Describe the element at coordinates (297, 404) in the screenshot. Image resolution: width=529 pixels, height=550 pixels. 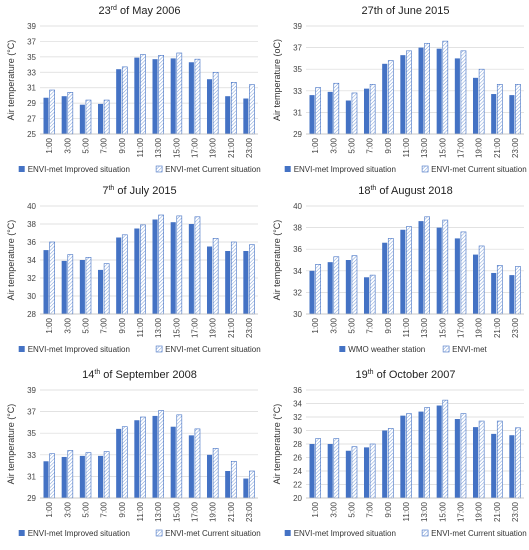
I see `y-tick-label: 34` at that location.